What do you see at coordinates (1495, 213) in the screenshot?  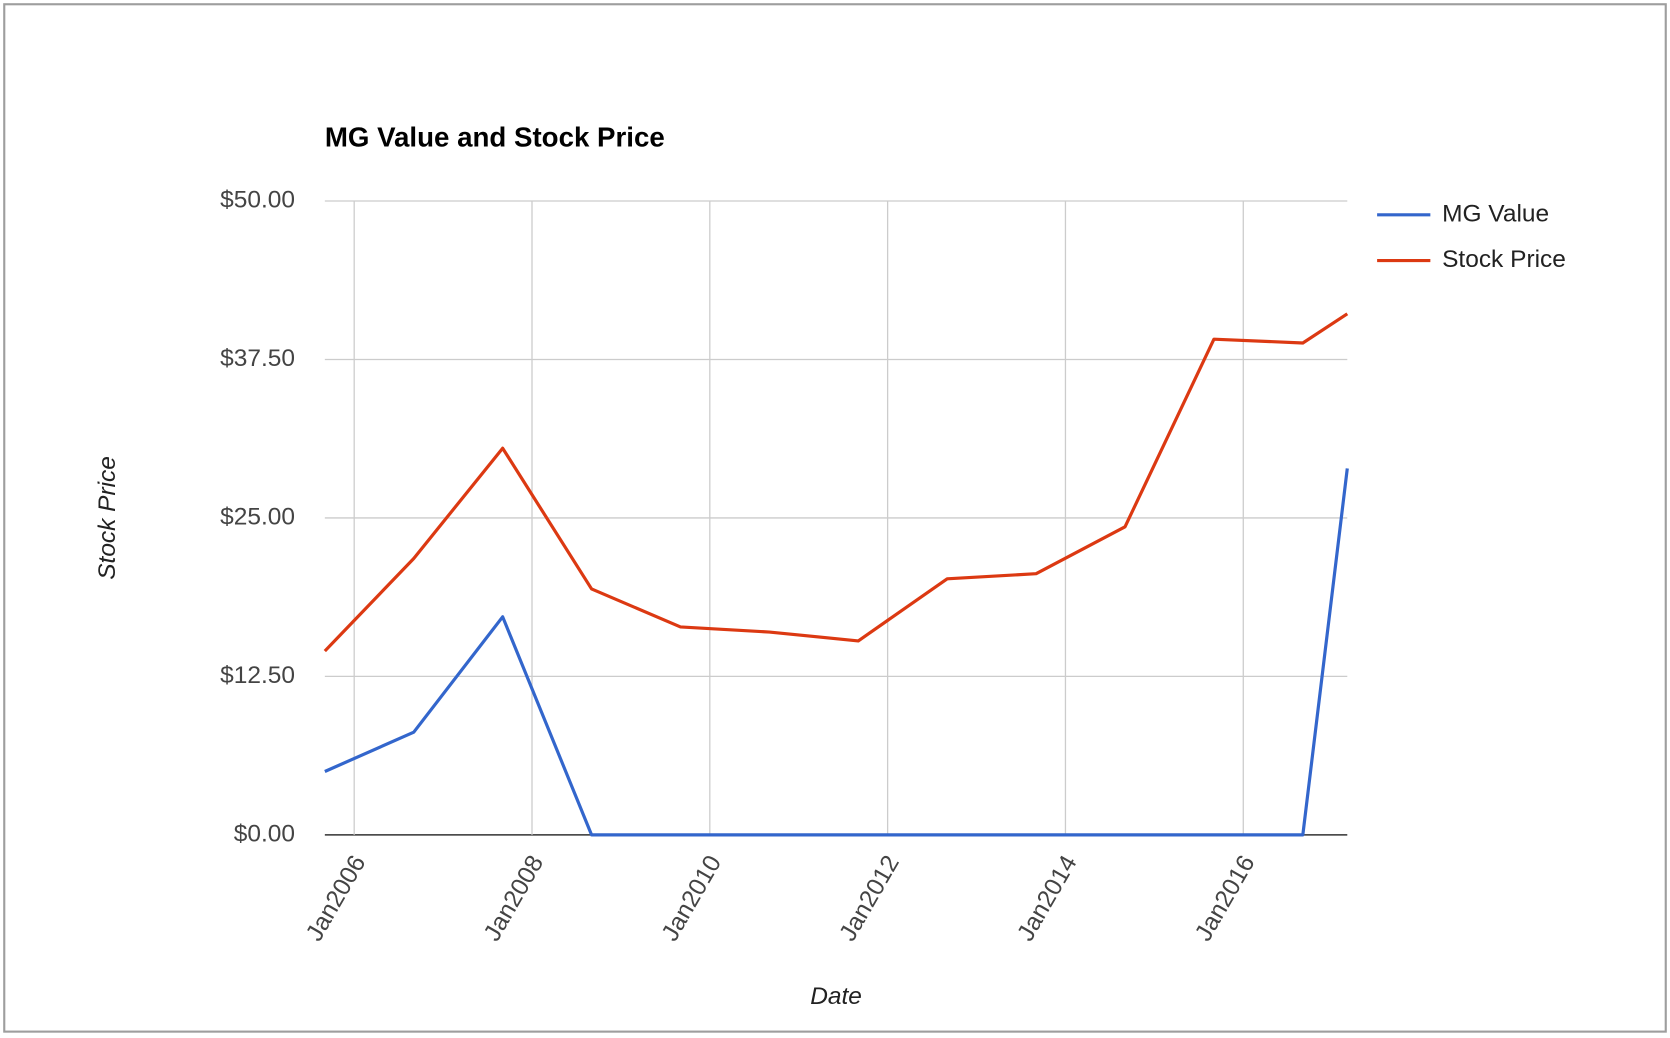 I see `legend-label: MG Value` at bounding box center [1495, 213].